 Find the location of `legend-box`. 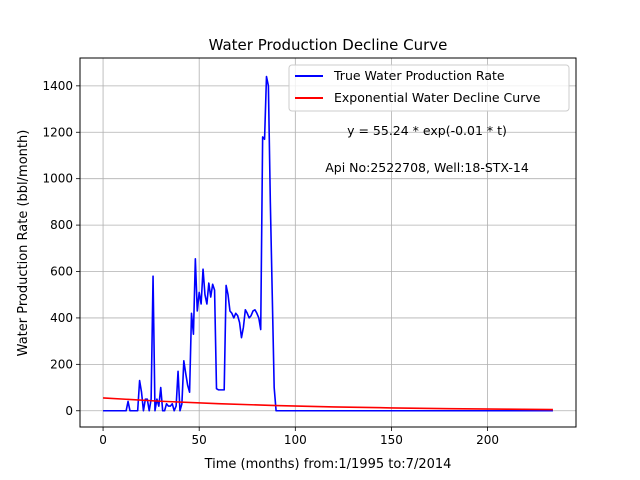

legend-box is located at coordinates (429, 88).